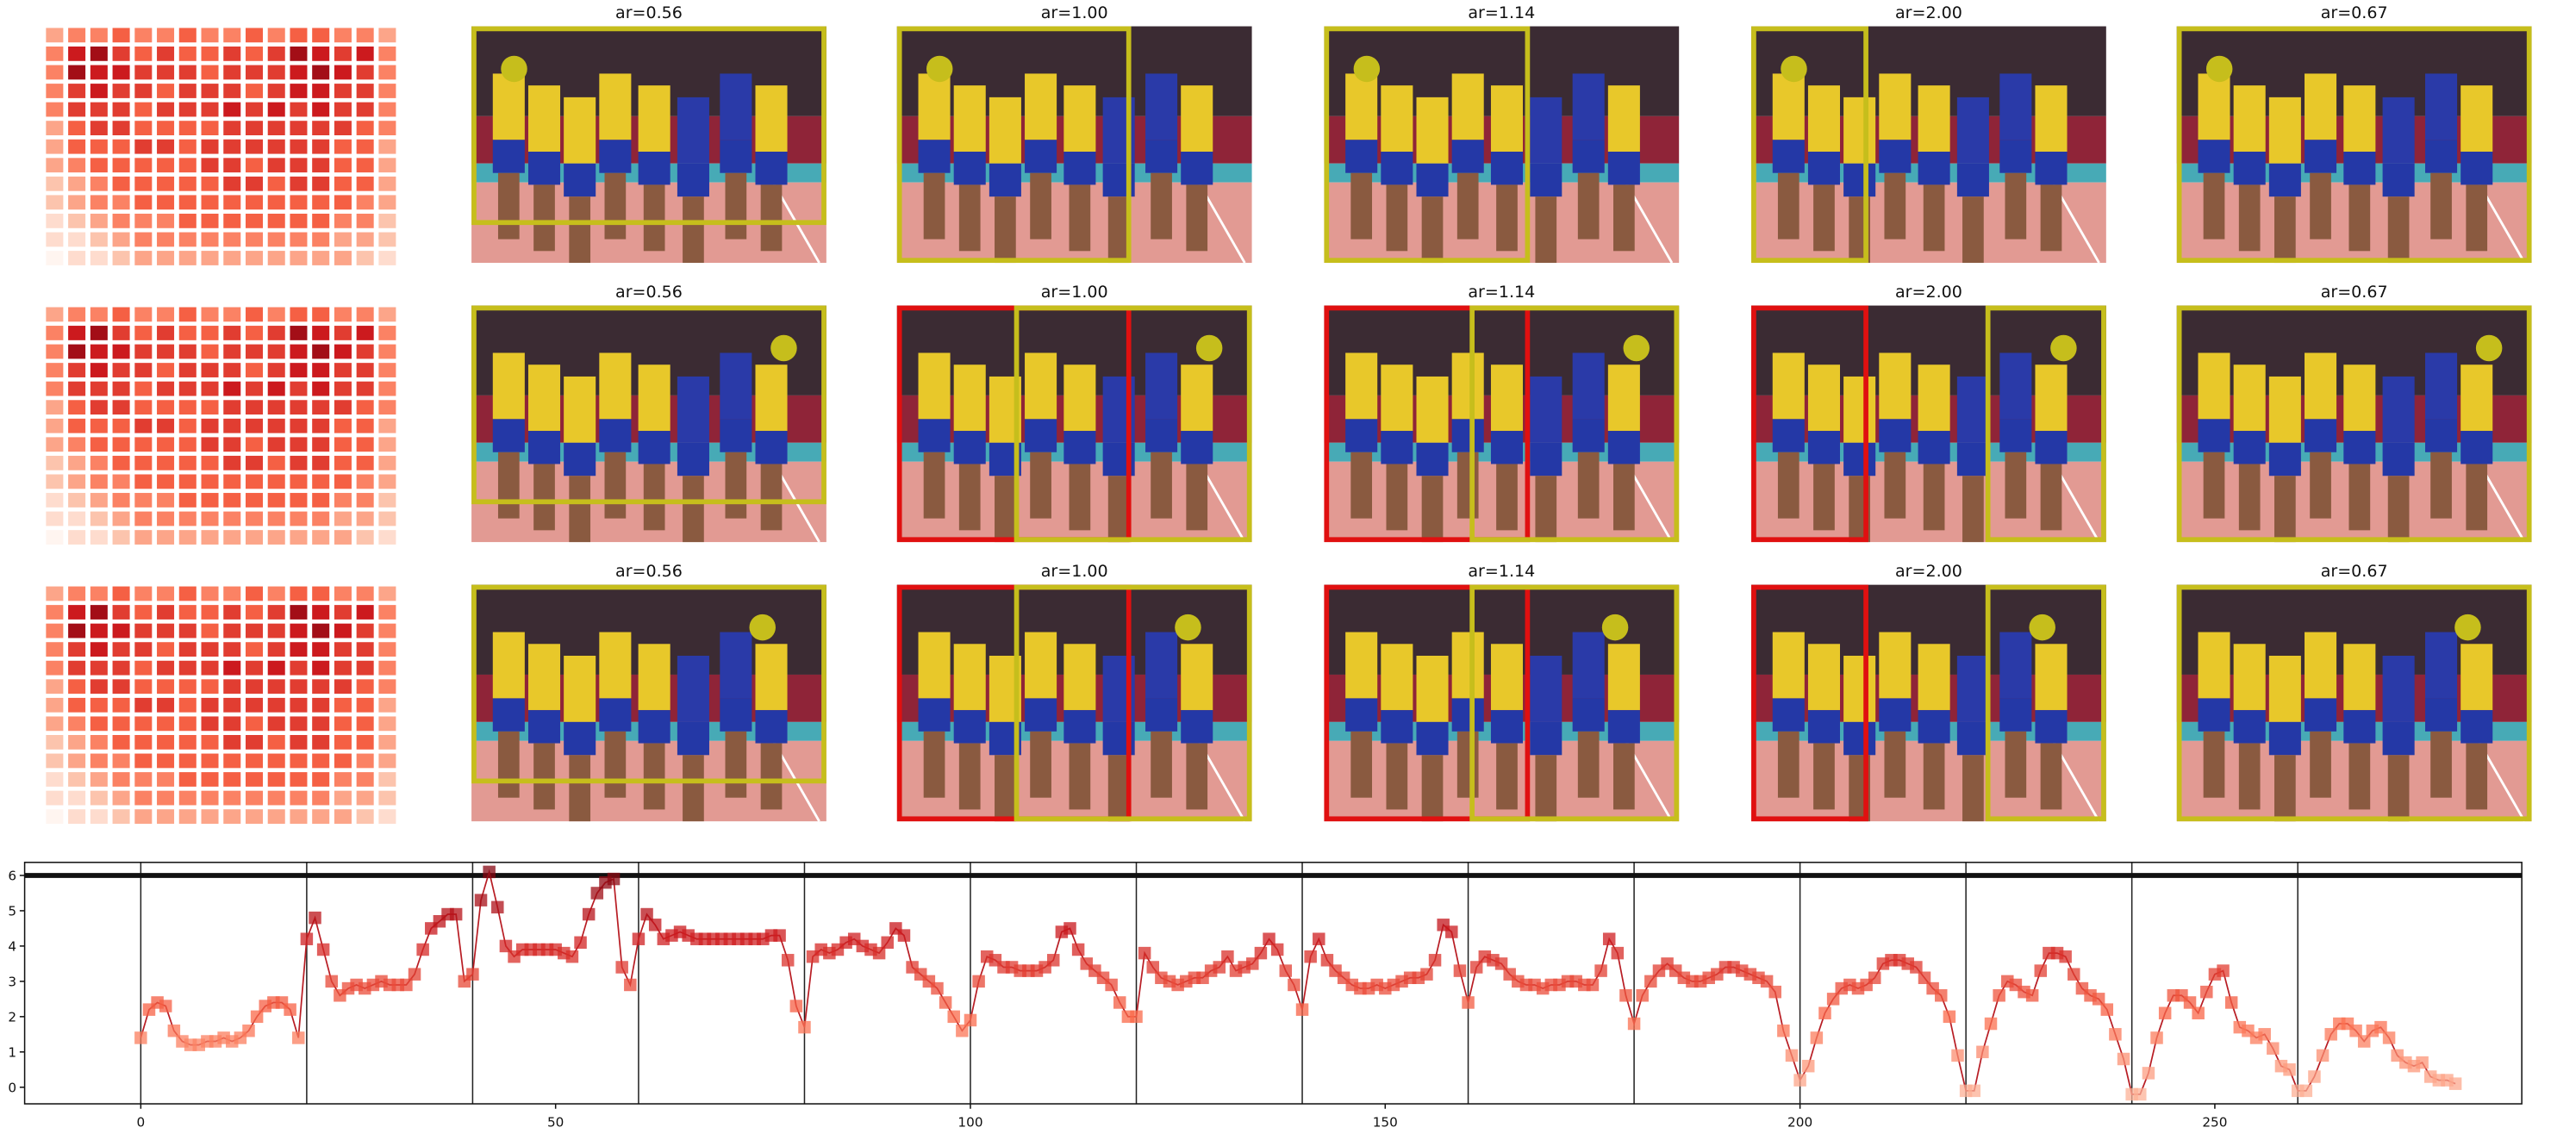 This screenshot has width=2576, height=1140. Describe the element at coordinates (12, 1087) in the screenshot. I see `y-tick-label: 0` at that location.